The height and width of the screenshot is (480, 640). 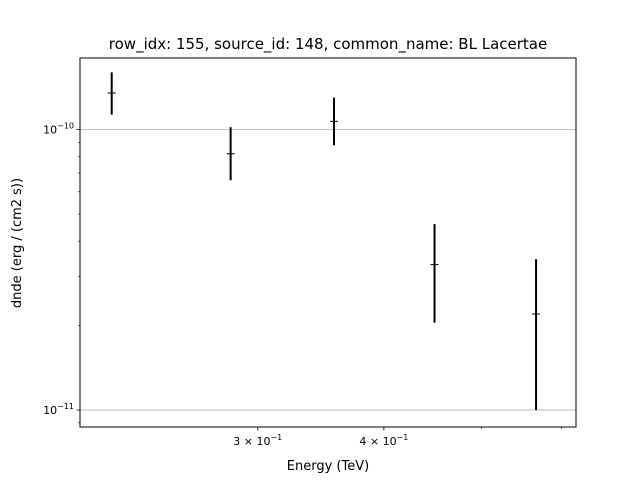 I want to click on x-tick-label-0: 3 × 10⁻¹, so click(x=257, y=440).